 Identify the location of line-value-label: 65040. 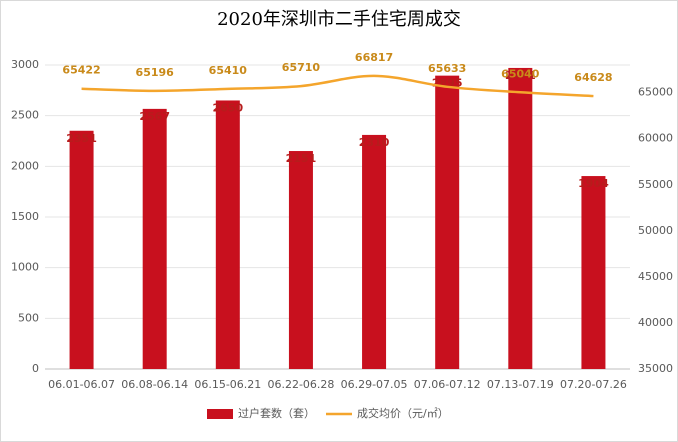
(520, 73).